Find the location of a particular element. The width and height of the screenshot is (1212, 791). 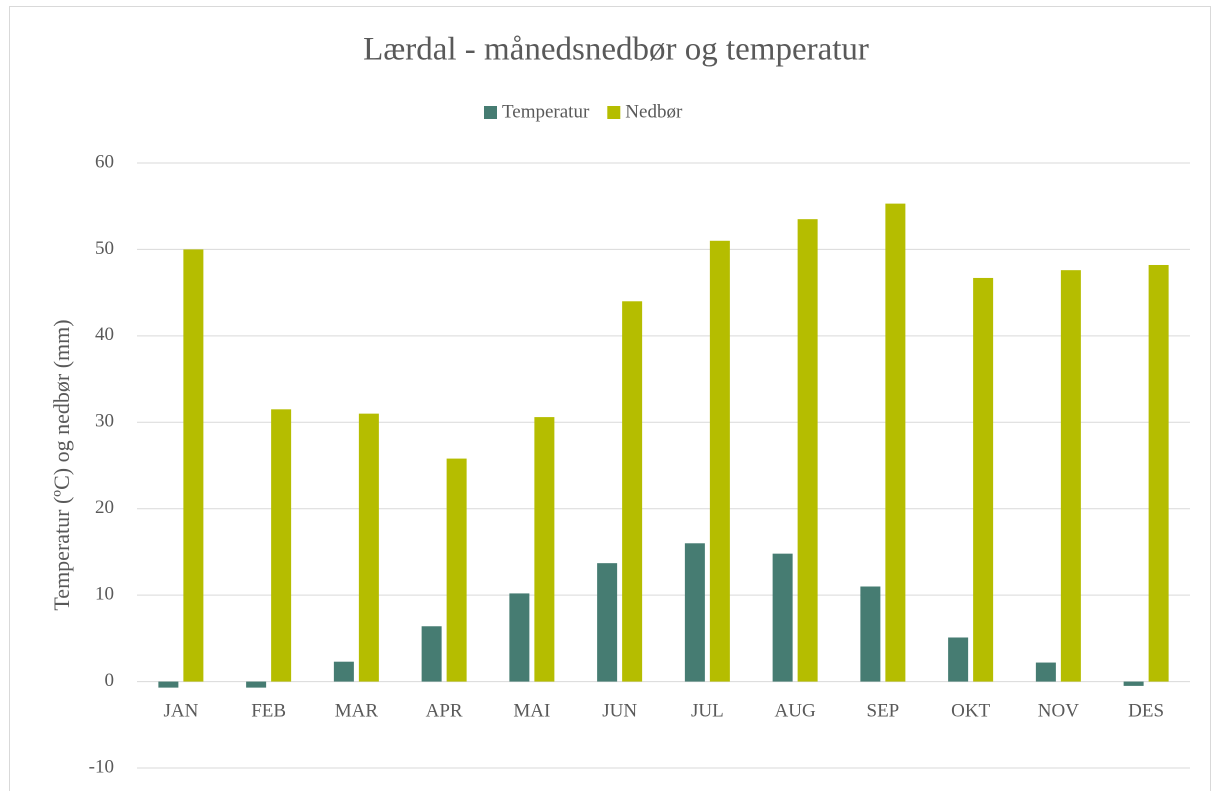

x-tick-label: OKT is located at coordinates (970, 710).